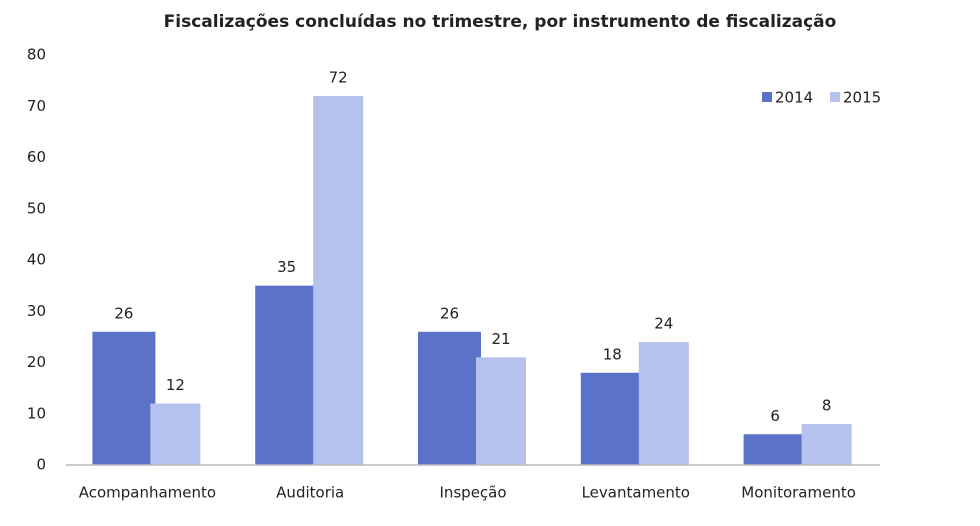 The width and height of the screenshot is (980, 526). Describe the element at coordinates (36, 157) in the screenshot. I see `y-tick-label: 60` at that location.